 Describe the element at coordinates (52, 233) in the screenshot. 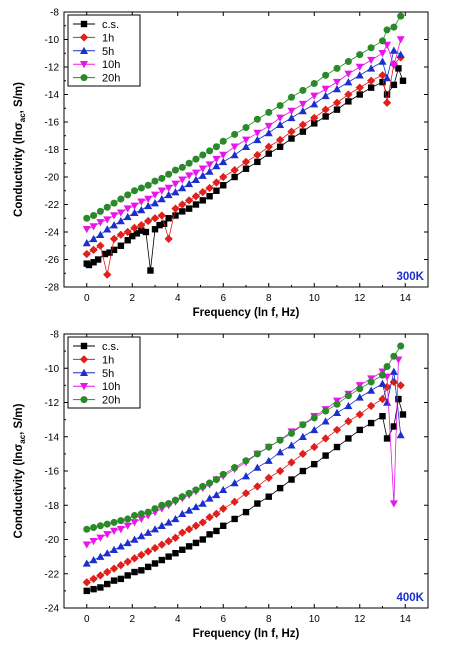

I see `y-tick-label: -24` at that location.